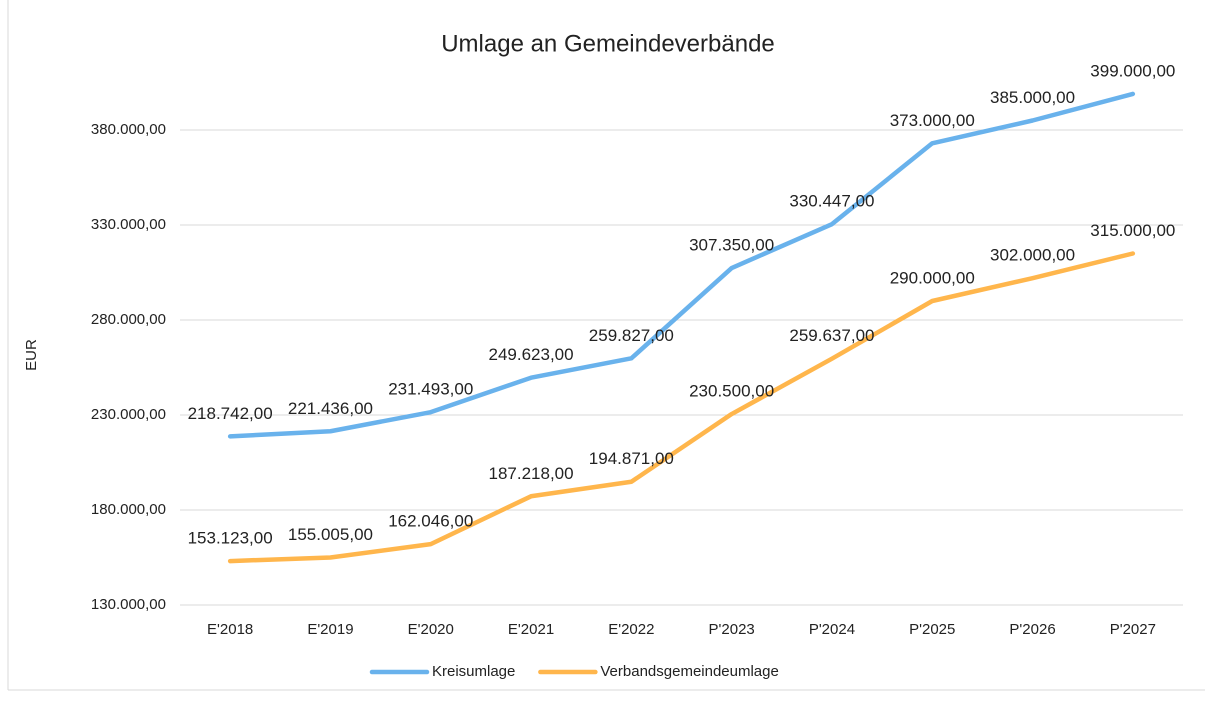 The height and width of the screenshot is (701, 1205). What do you see at coordinates (230, 413) in the screenshot?
I see `data-label: 218.742,00` at bounding box center [230, 413].